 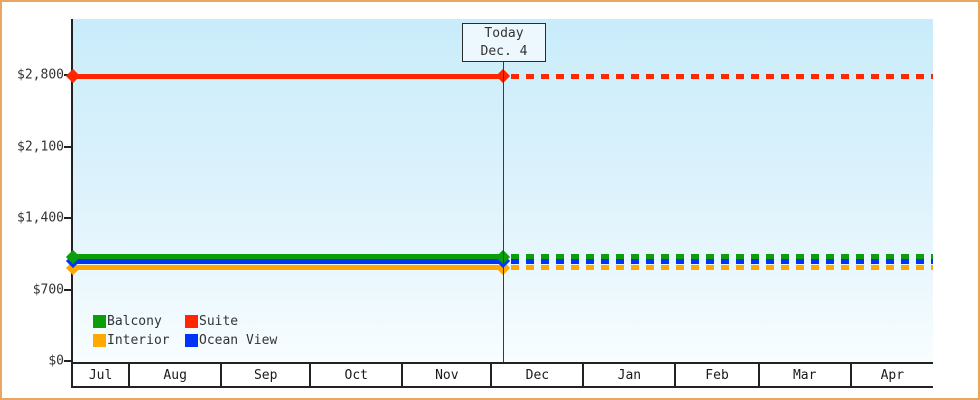 What do you see at coordinates (40, 218) in the screenshot?
I see `y-axis-label: $1,400` at bounding box center [40, 218].